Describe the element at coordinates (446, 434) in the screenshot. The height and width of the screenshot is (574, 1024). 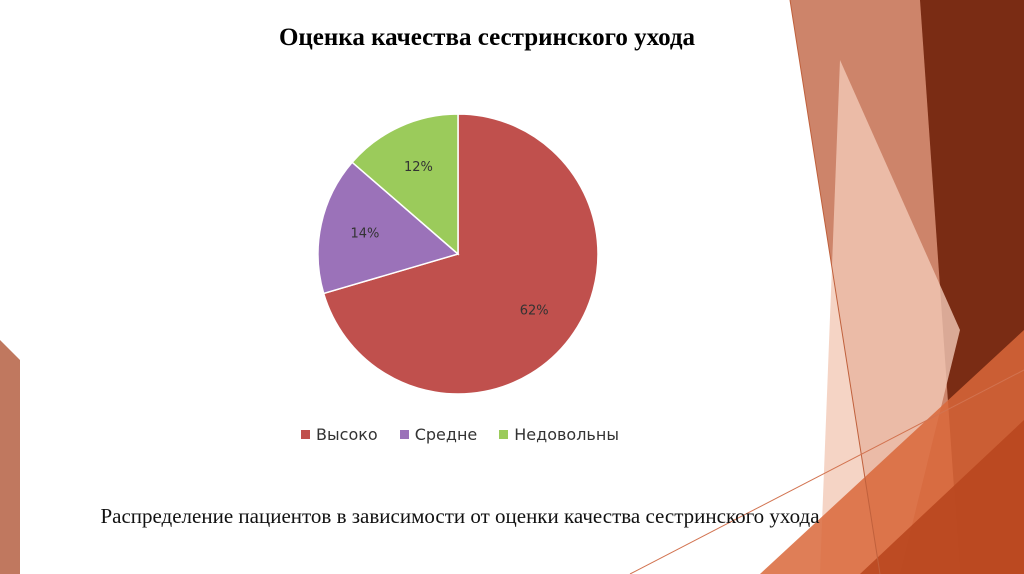
I see `legend-label: Средне` at that location.